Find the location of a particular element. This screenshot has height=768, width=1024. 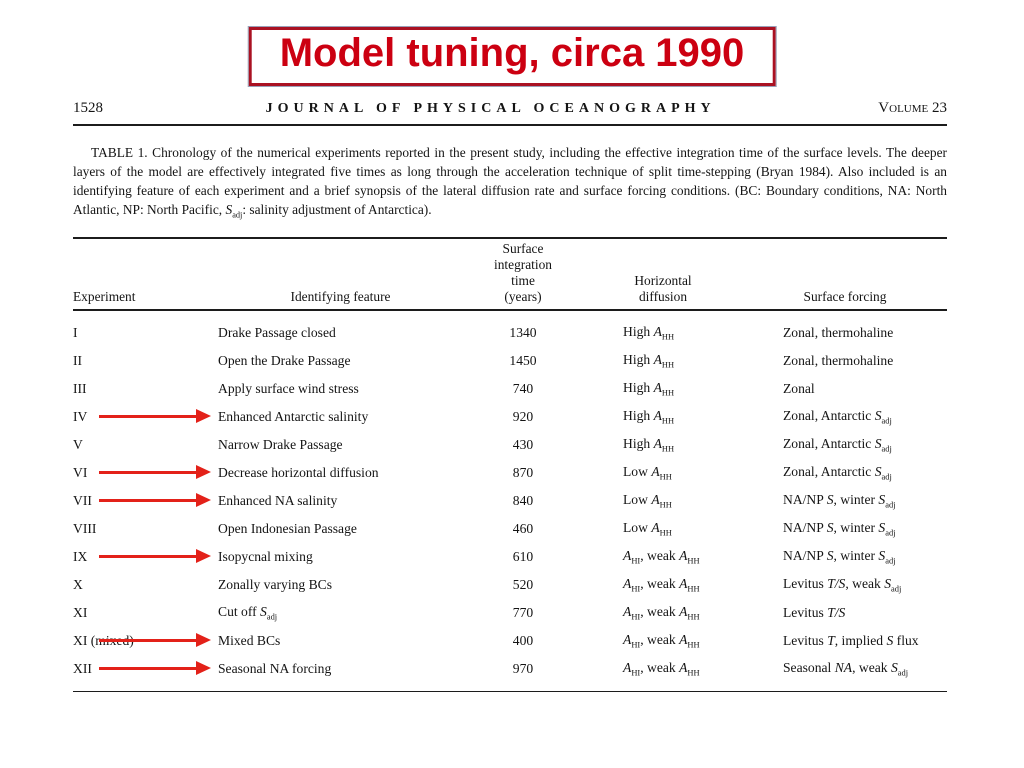

table-header-rule is located at coordinates (510, 310).